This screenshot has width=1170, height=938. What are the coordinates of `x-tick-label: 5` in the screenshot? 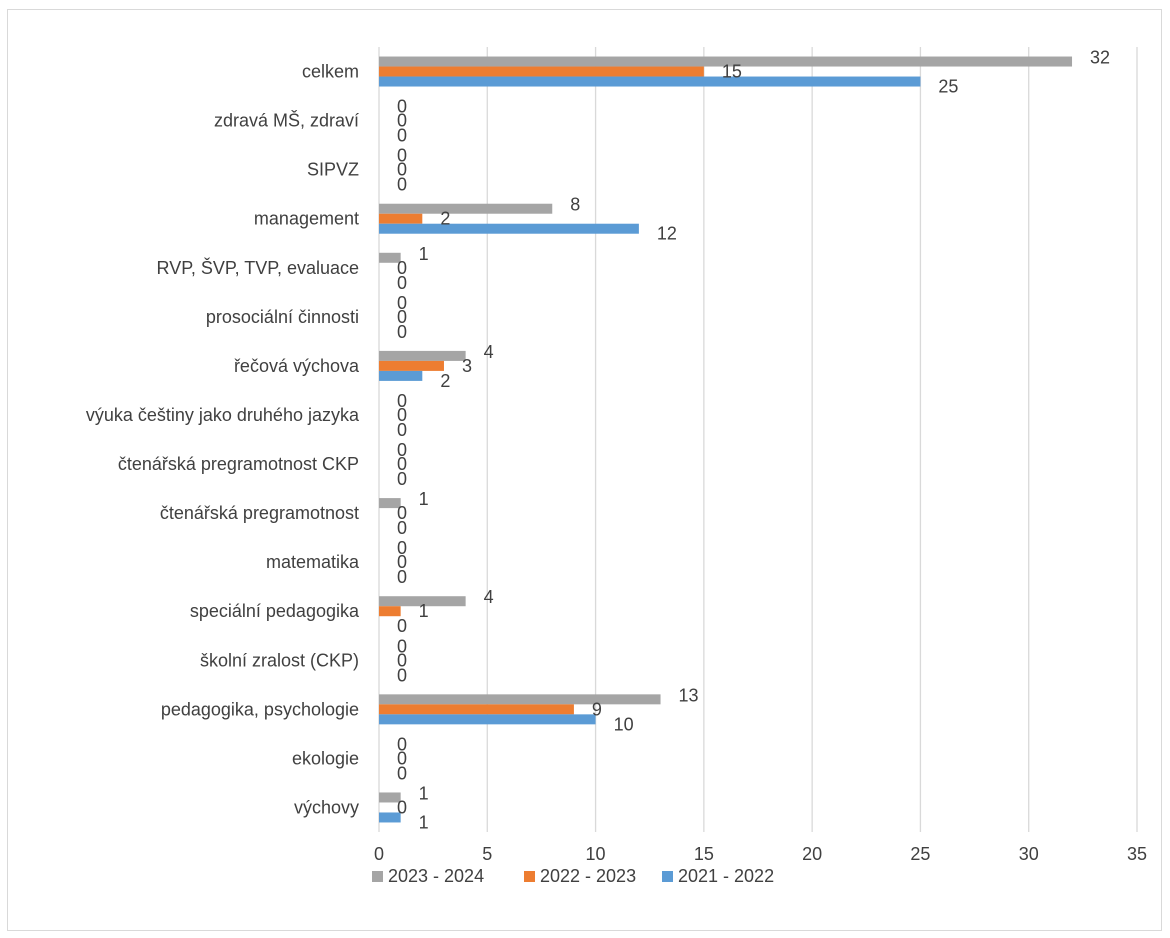 It's located at (487, 854).